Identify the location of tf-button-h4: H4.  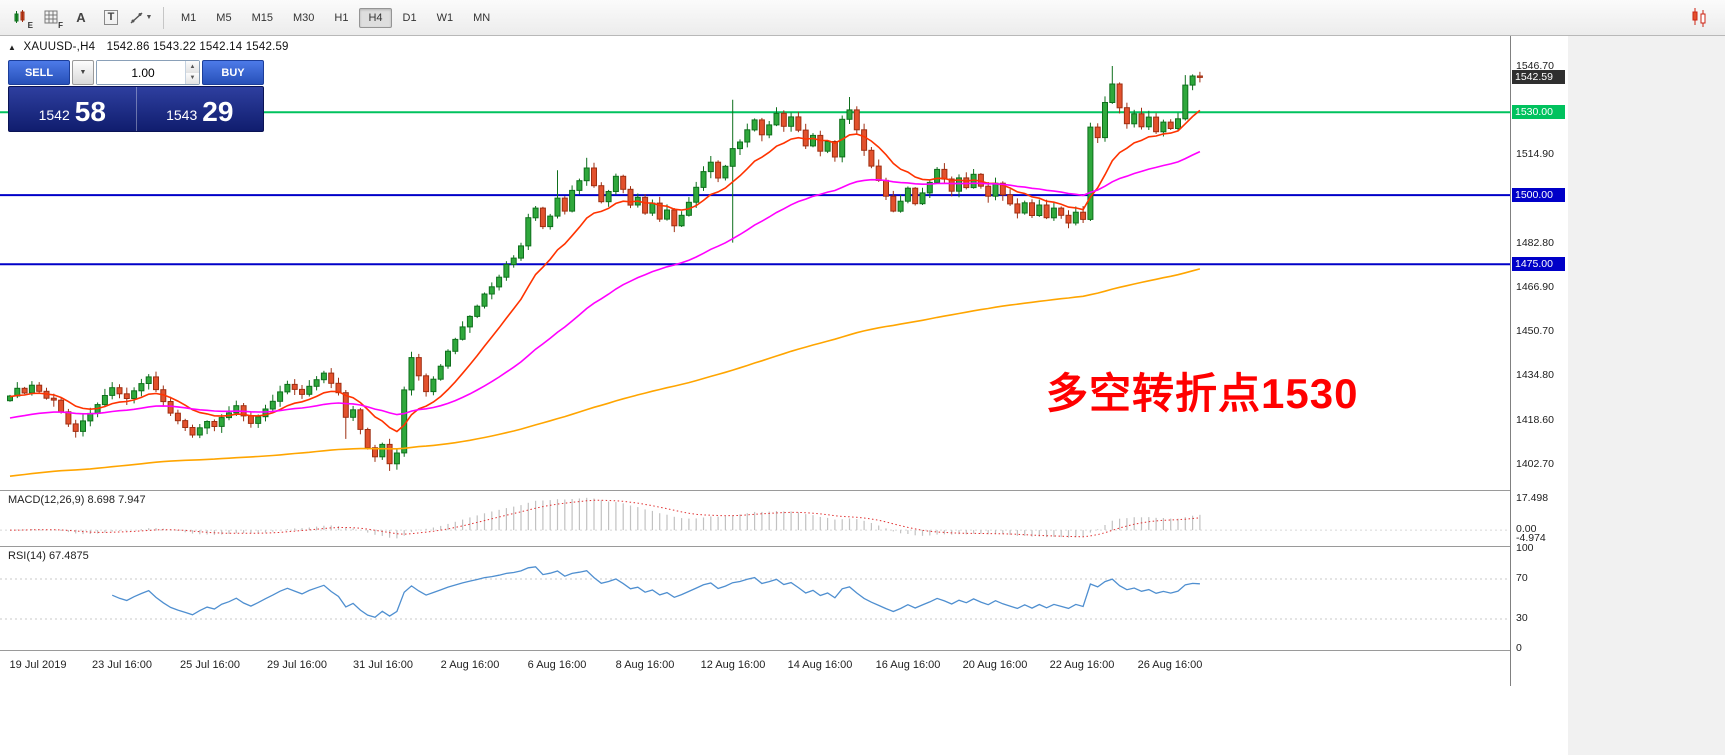
(375, 17).